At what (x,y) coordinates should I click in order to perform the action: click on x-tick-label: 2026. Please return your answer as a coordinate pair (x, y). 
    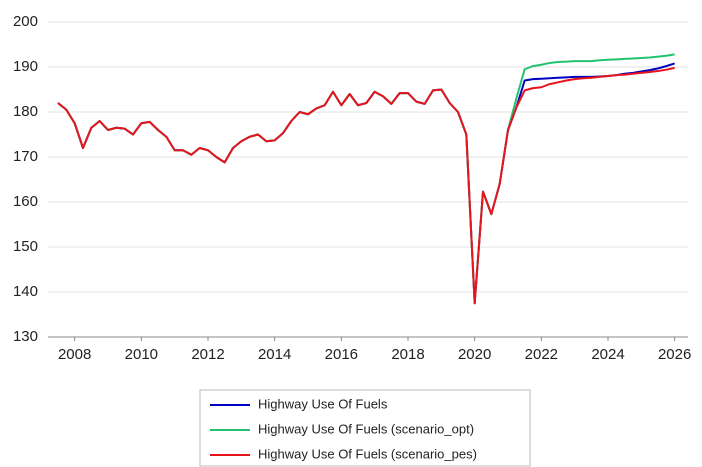
    Looking at the image, I should click on (674, 354).